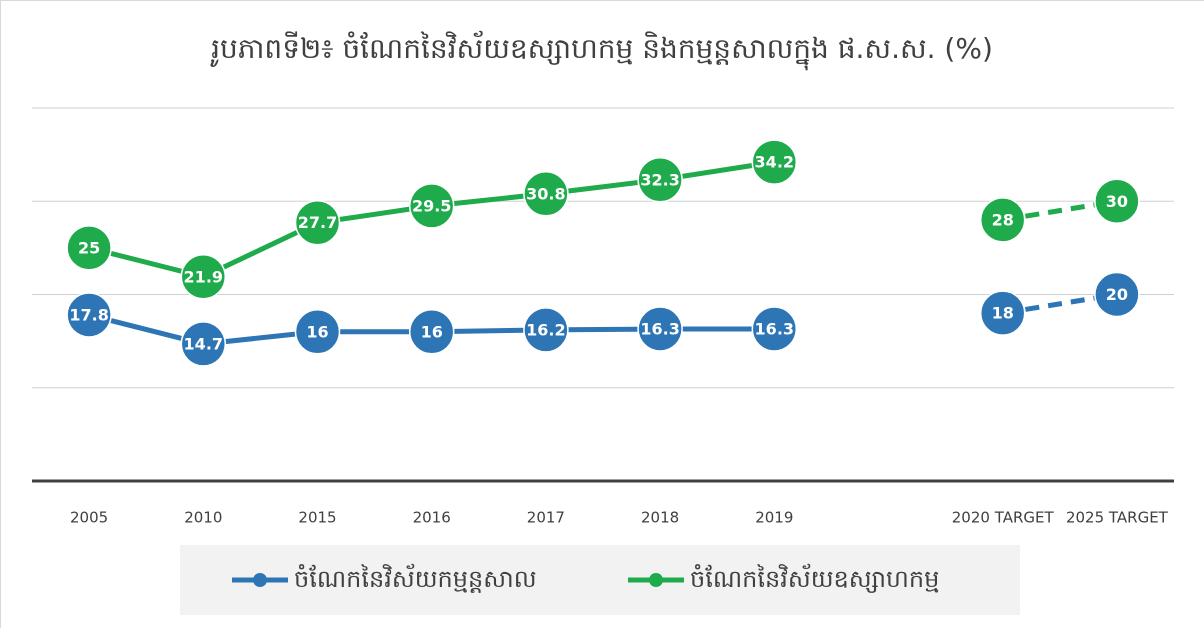 This screenshot has height=628, width=1204. What do you see at coordinates (415, 578) in the screenshot?
I see `legend-label: ចំណែកនៃវិស័យកម្មន្តសាល` at bounding box center [415, 578].